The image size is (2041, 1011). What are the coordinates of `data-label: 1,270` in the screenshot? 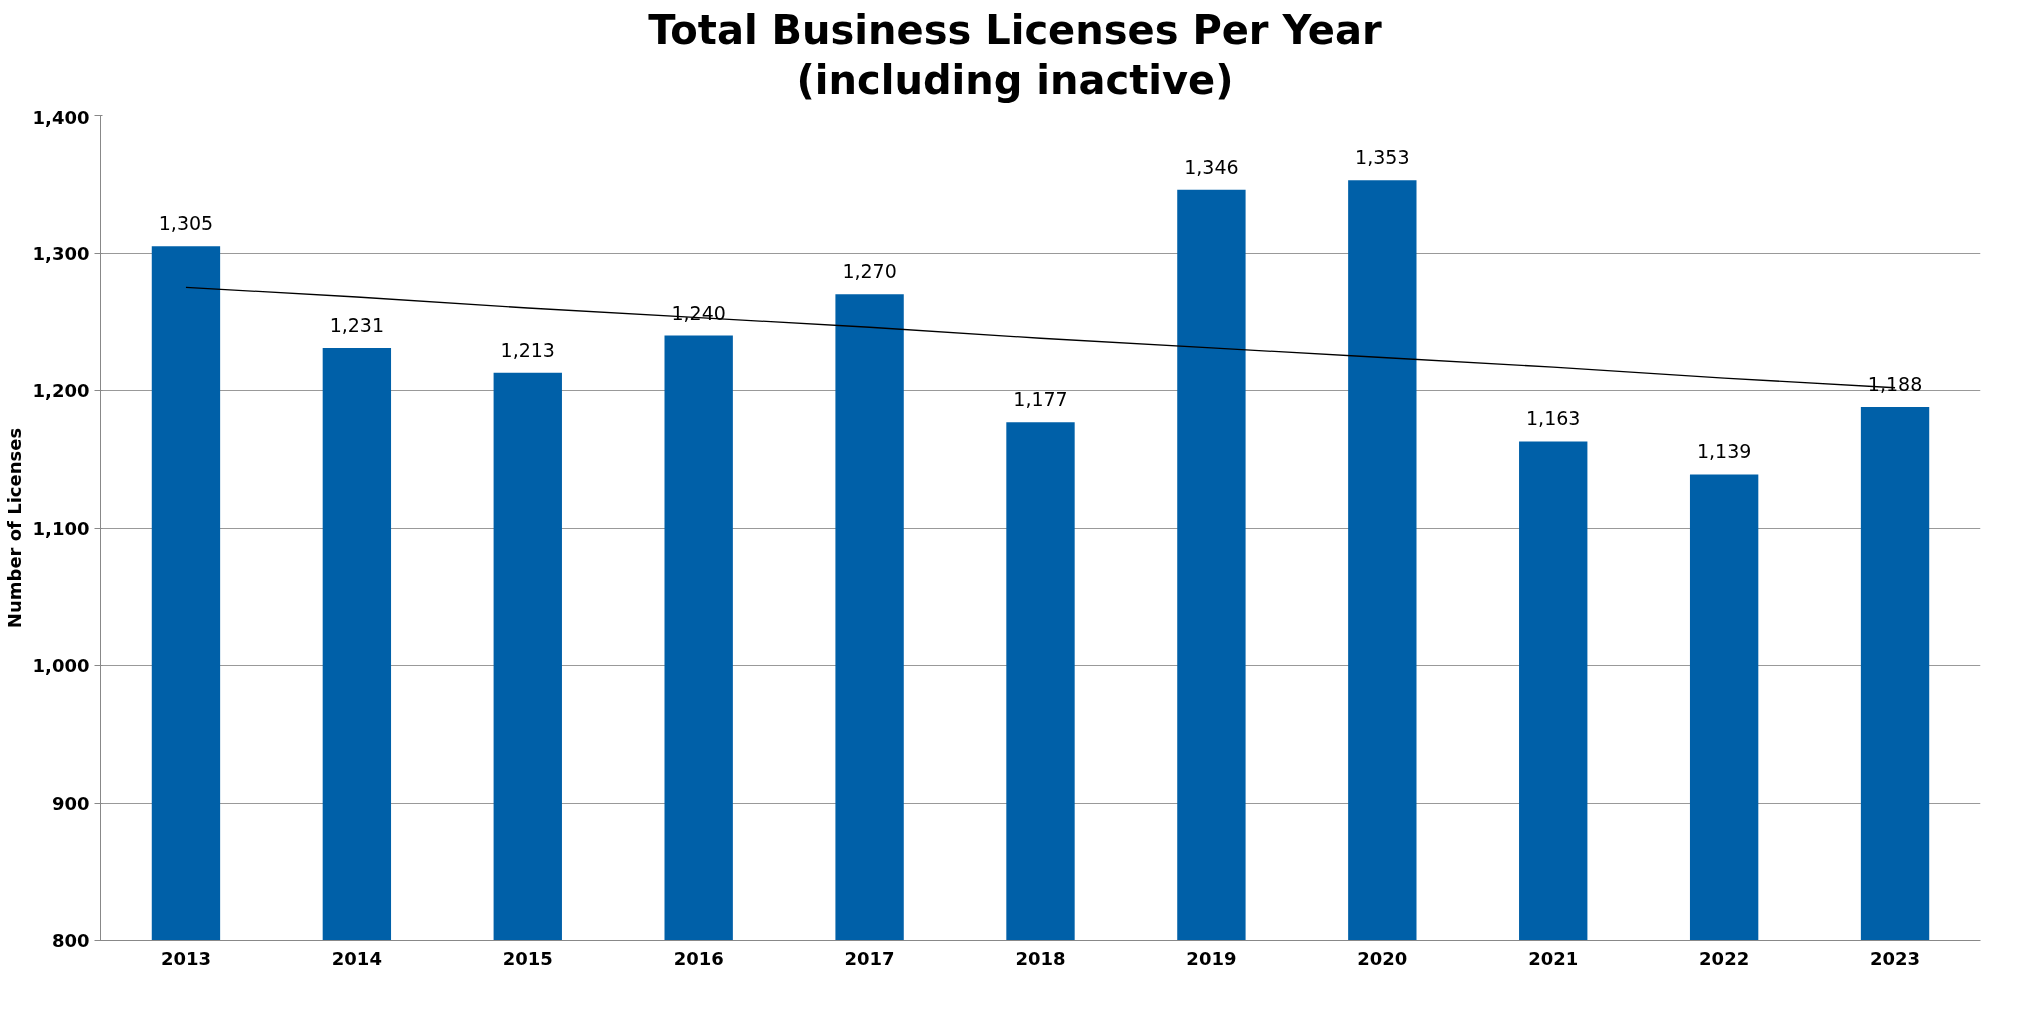 It's located at (869, 271).